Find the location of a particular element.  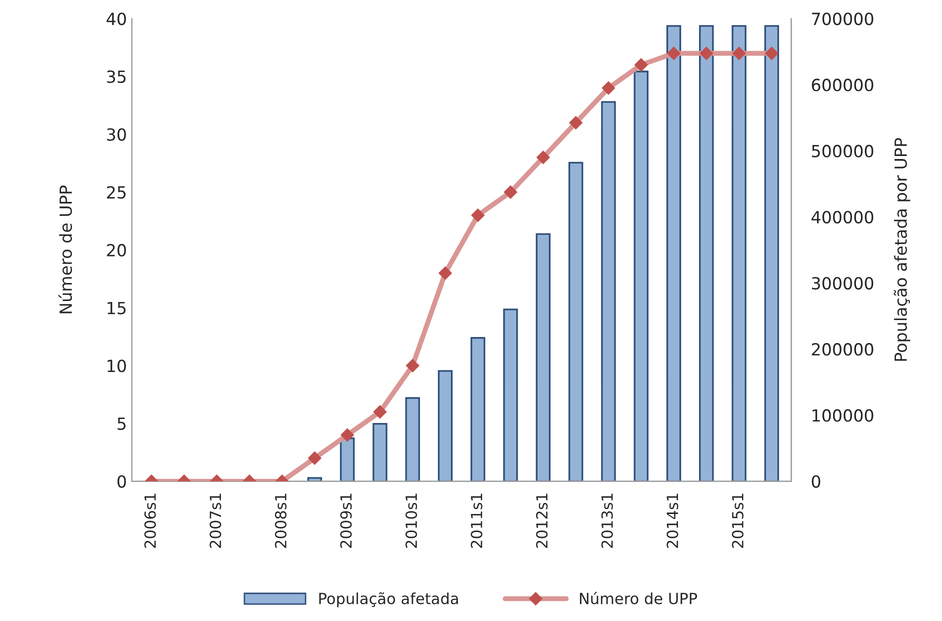

y-tick-label: 5 is located at coordinates (122, 424).